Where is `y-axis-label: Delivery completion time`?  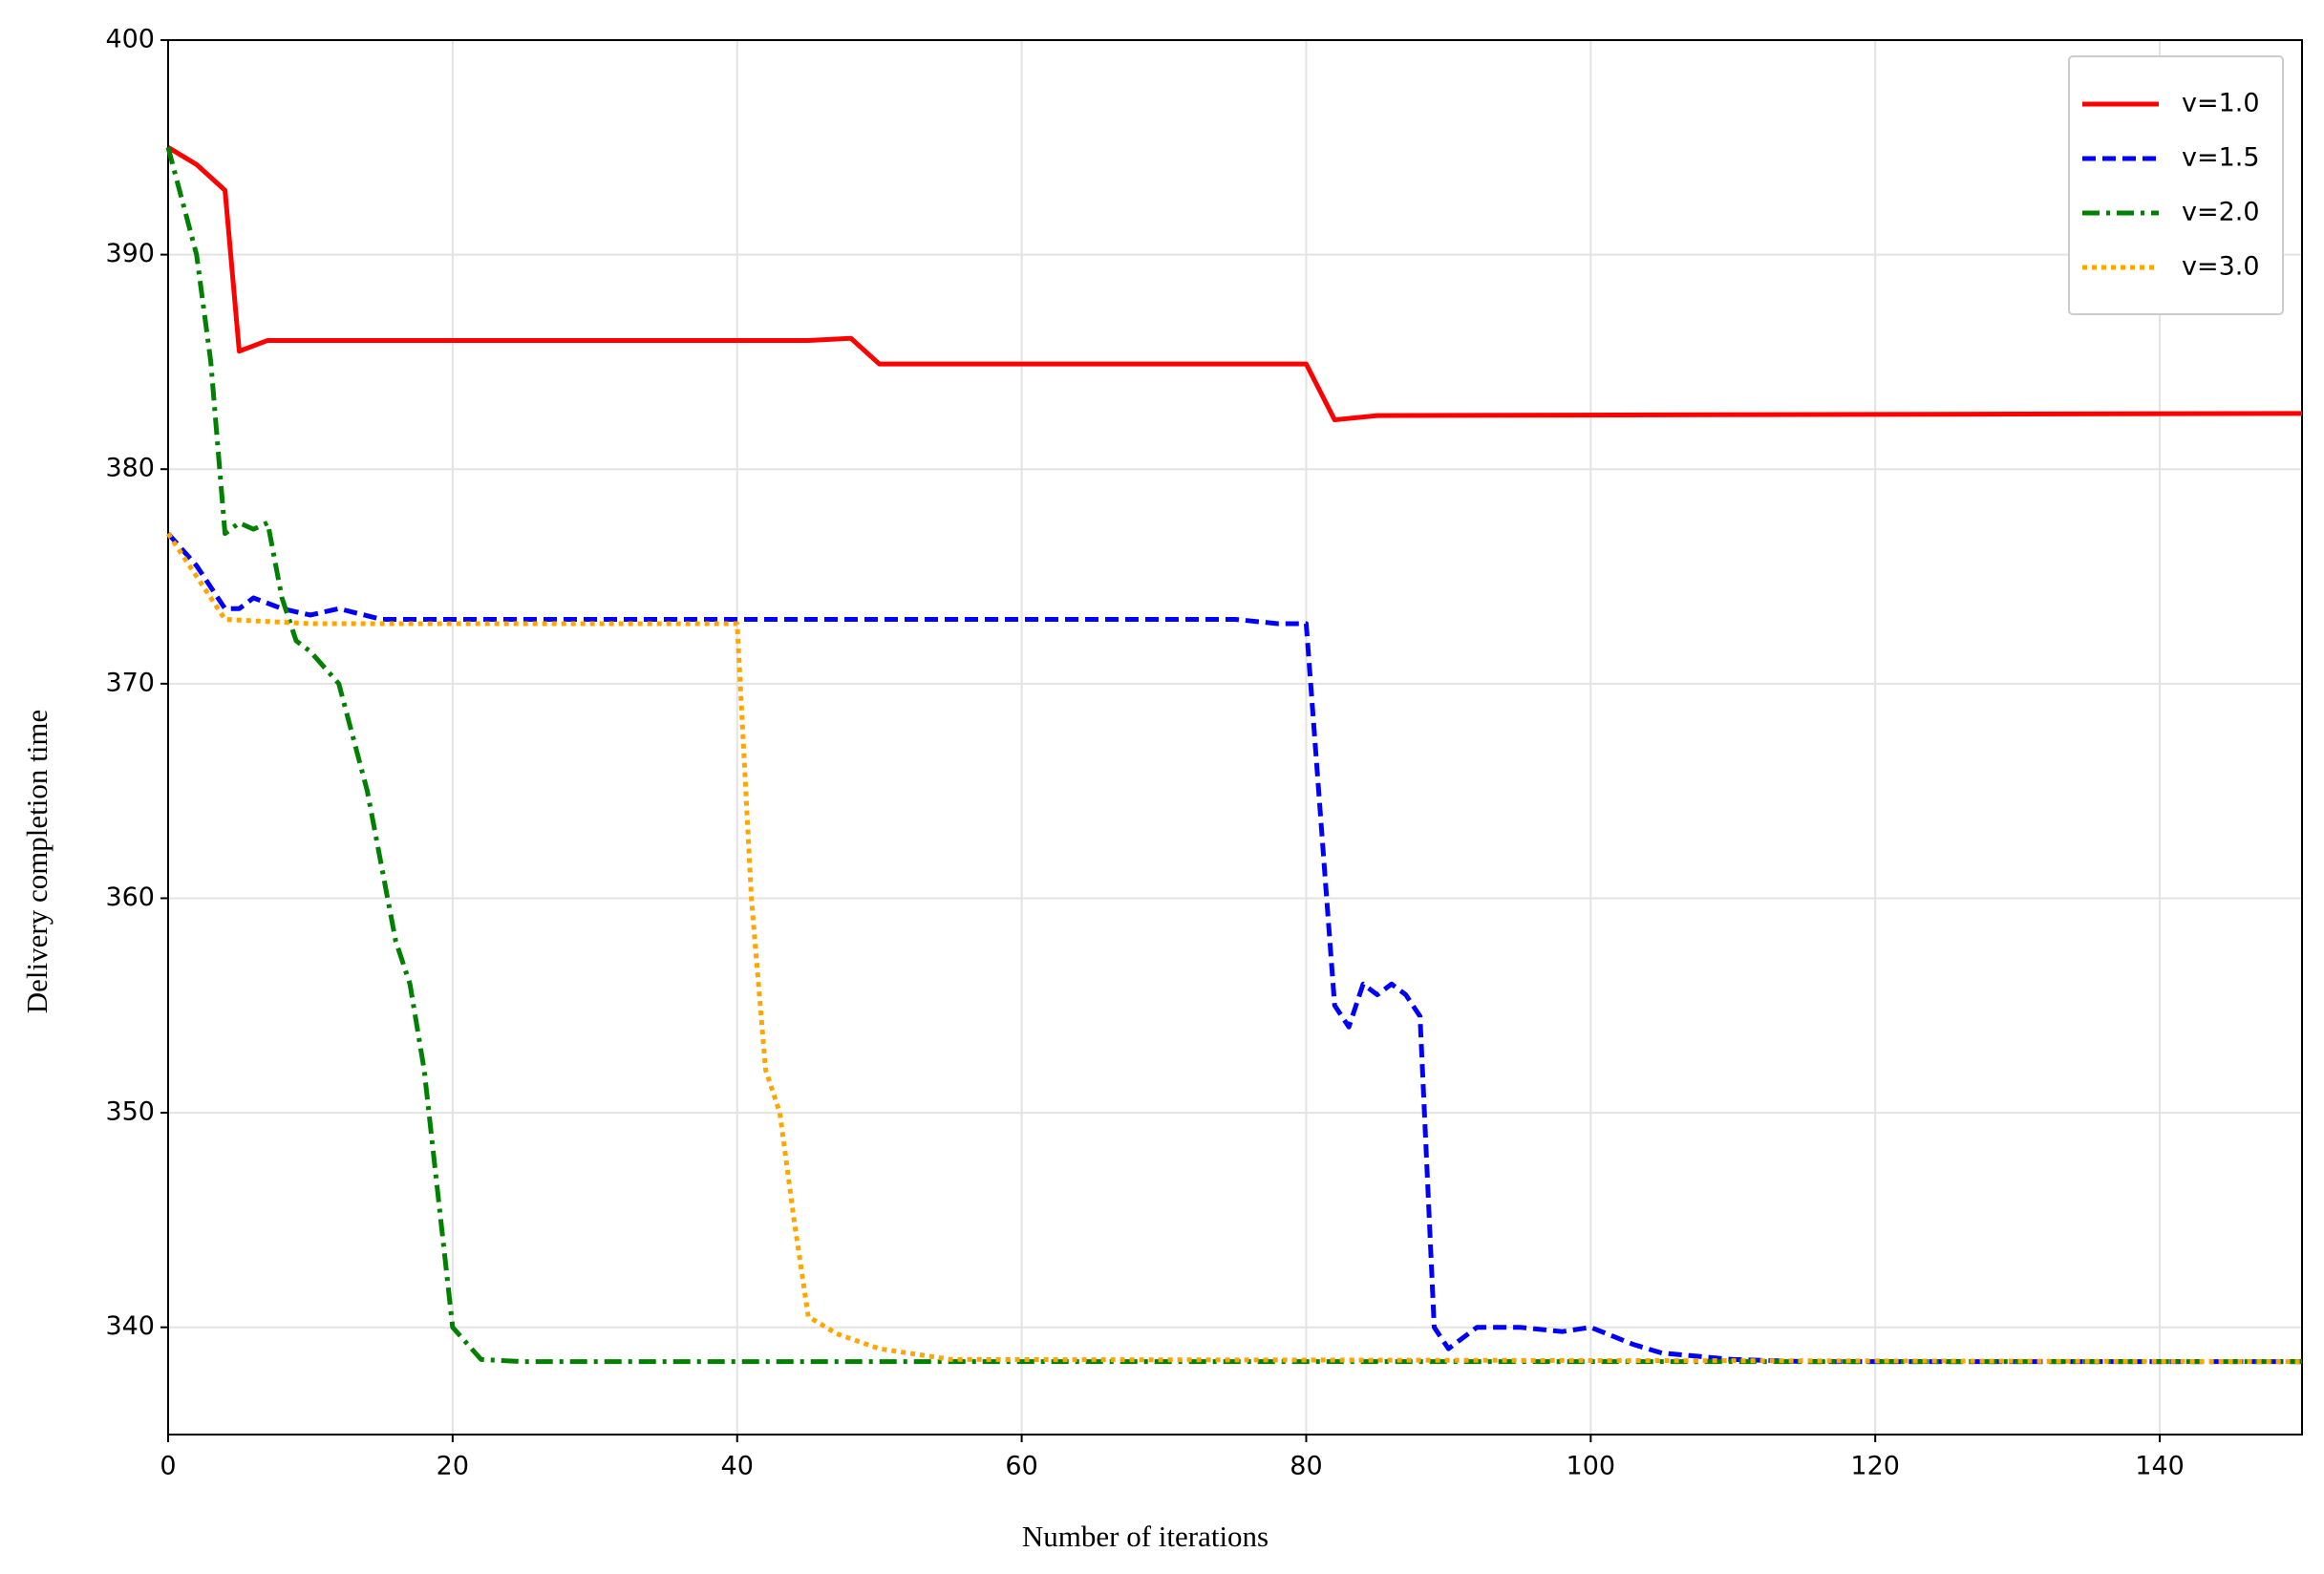
y-axis-label: Delivery completion time is located at coordinates (36, 862).